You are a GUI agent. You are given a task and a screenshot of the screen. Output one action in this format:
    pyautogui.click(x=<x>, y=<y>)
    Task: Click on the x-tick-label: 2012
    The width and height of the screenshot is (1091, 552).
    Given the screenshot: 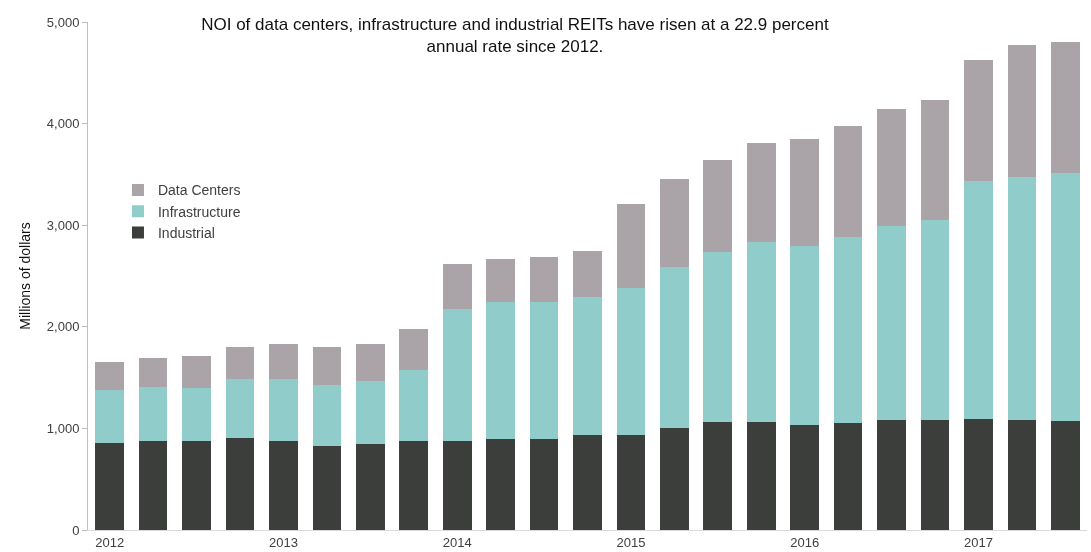 What is the action you would take?
    pyautogui.click(x=110, y=542)
    